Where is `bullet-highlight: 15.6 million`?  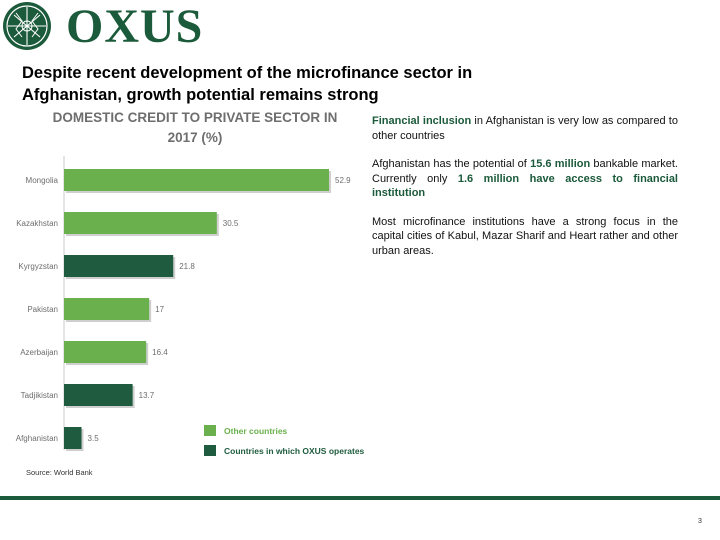
bullet-highlight: 15.6 million is located at coordinates (560, 164).